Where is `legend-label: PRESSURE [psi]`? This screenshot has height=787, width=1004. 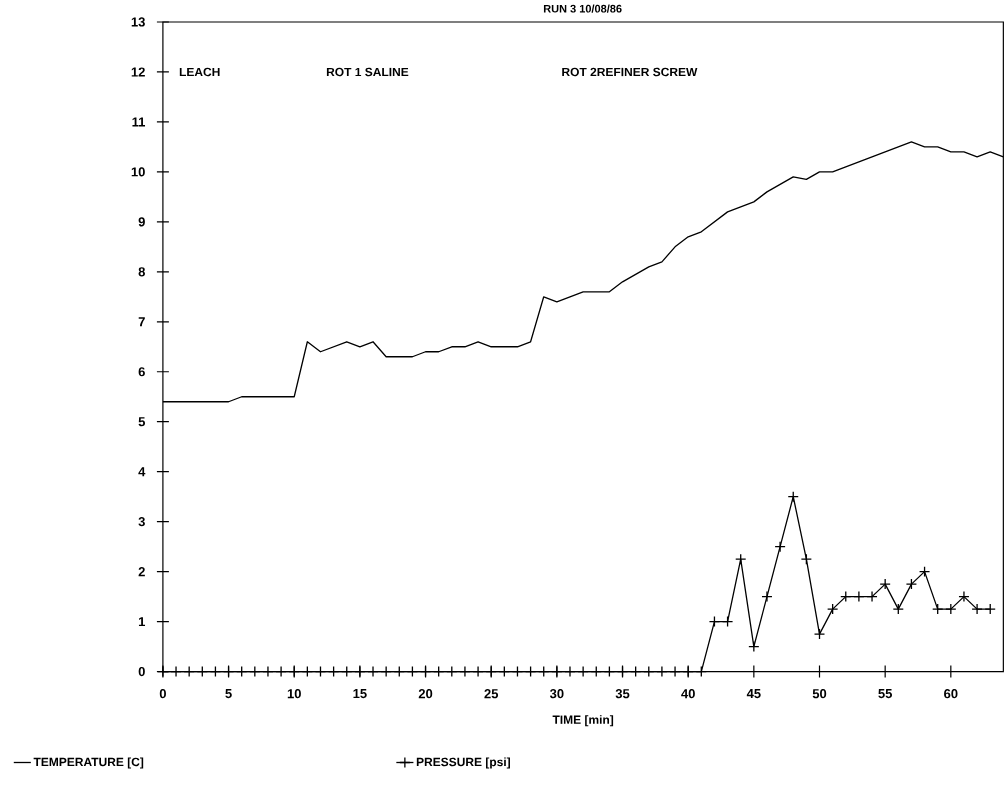
legend-label: PRESSURE [psi] is located at coordinates (463, 763).